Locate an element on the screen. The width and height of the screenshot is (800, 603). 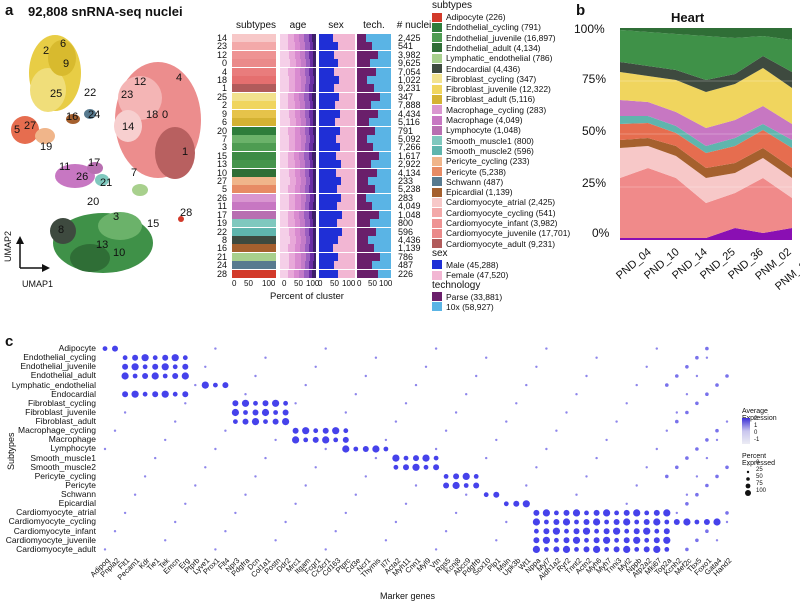
legend-item: Cardiomyocyte_infant (3,982) is located at coordinates (495, 223).